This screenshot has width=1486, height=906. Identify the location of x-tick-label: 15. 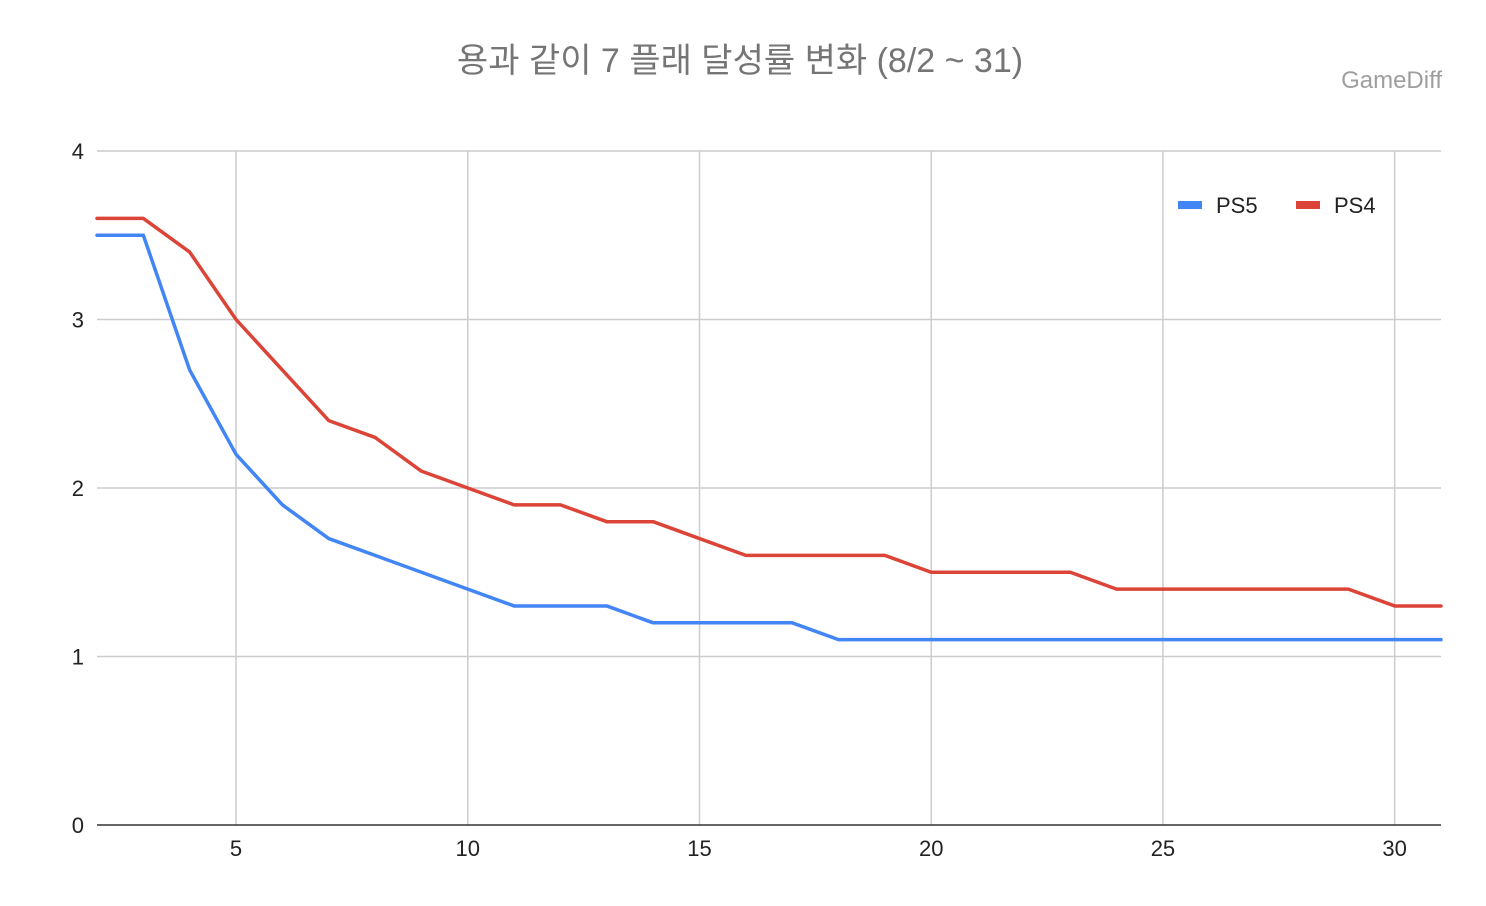
(699, 848).